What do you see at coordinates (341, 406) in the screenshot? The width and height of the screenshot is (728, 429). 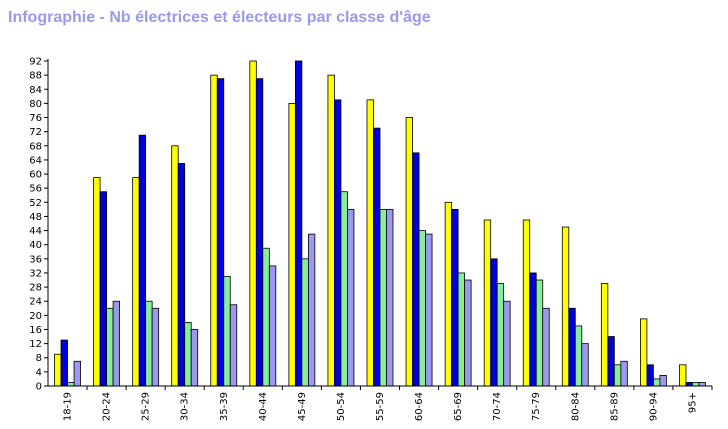 I see `x-tick-label: 50-54` at bounding box center [341, 406].